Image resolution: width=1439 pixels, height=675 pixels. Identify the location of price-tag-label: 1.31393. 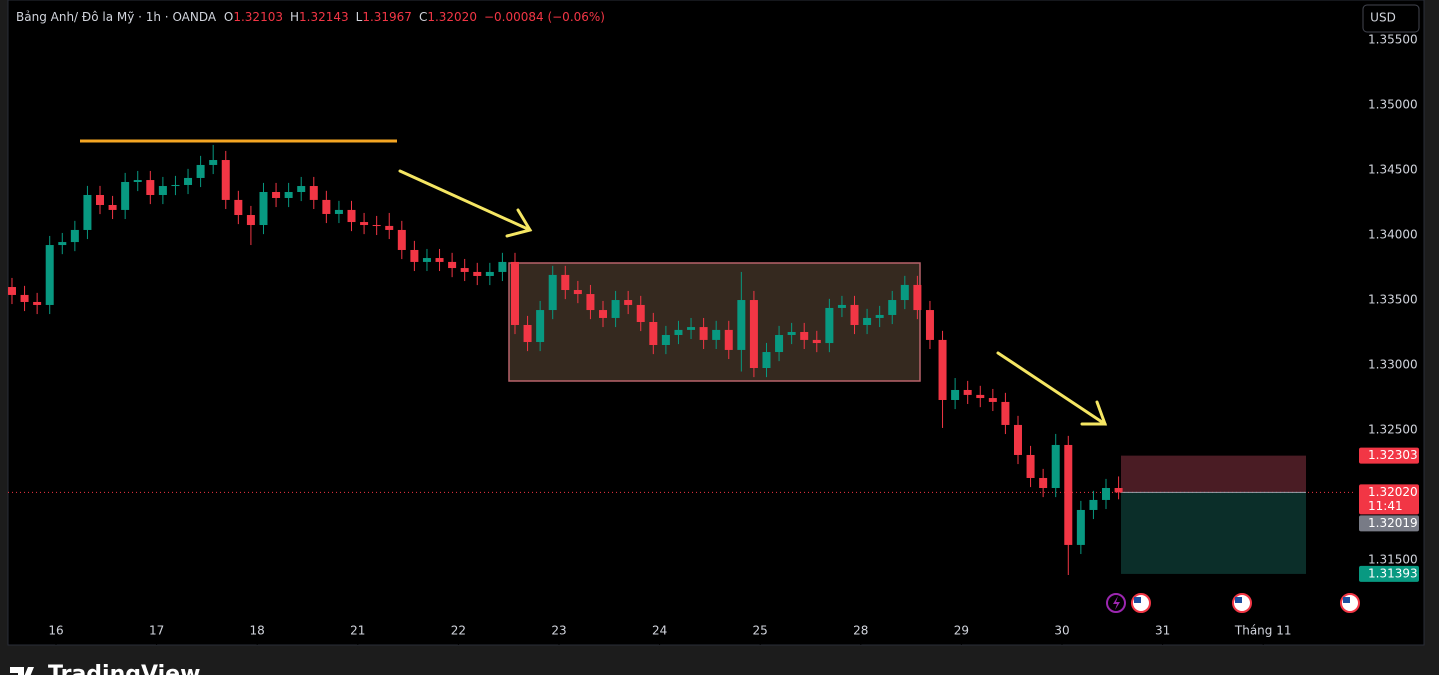
(1393, 573).